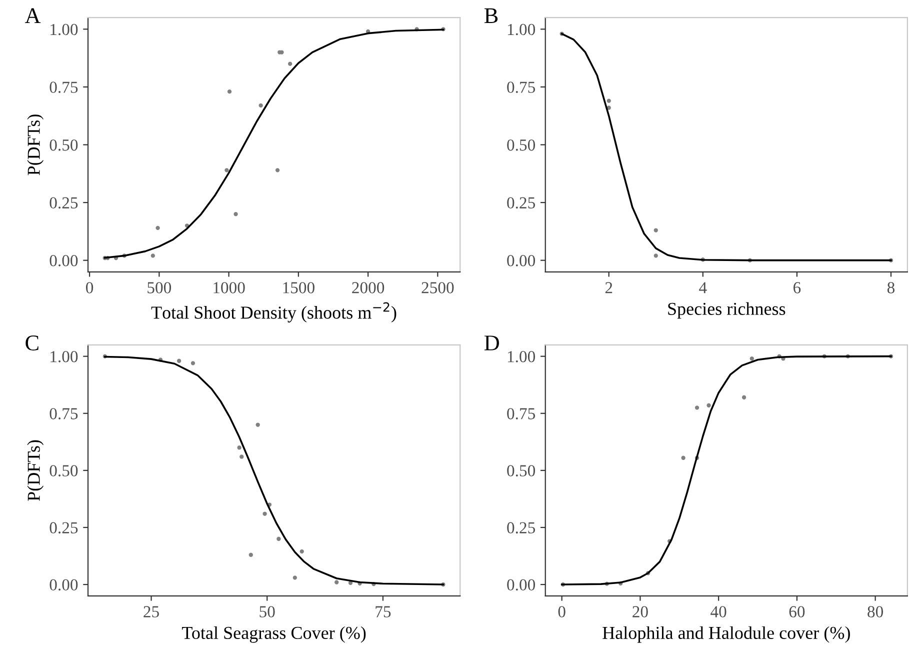 Image resolution: width=912 pixels, height=652 pixels. I want to click on chart-title: C, so click(32, 343).